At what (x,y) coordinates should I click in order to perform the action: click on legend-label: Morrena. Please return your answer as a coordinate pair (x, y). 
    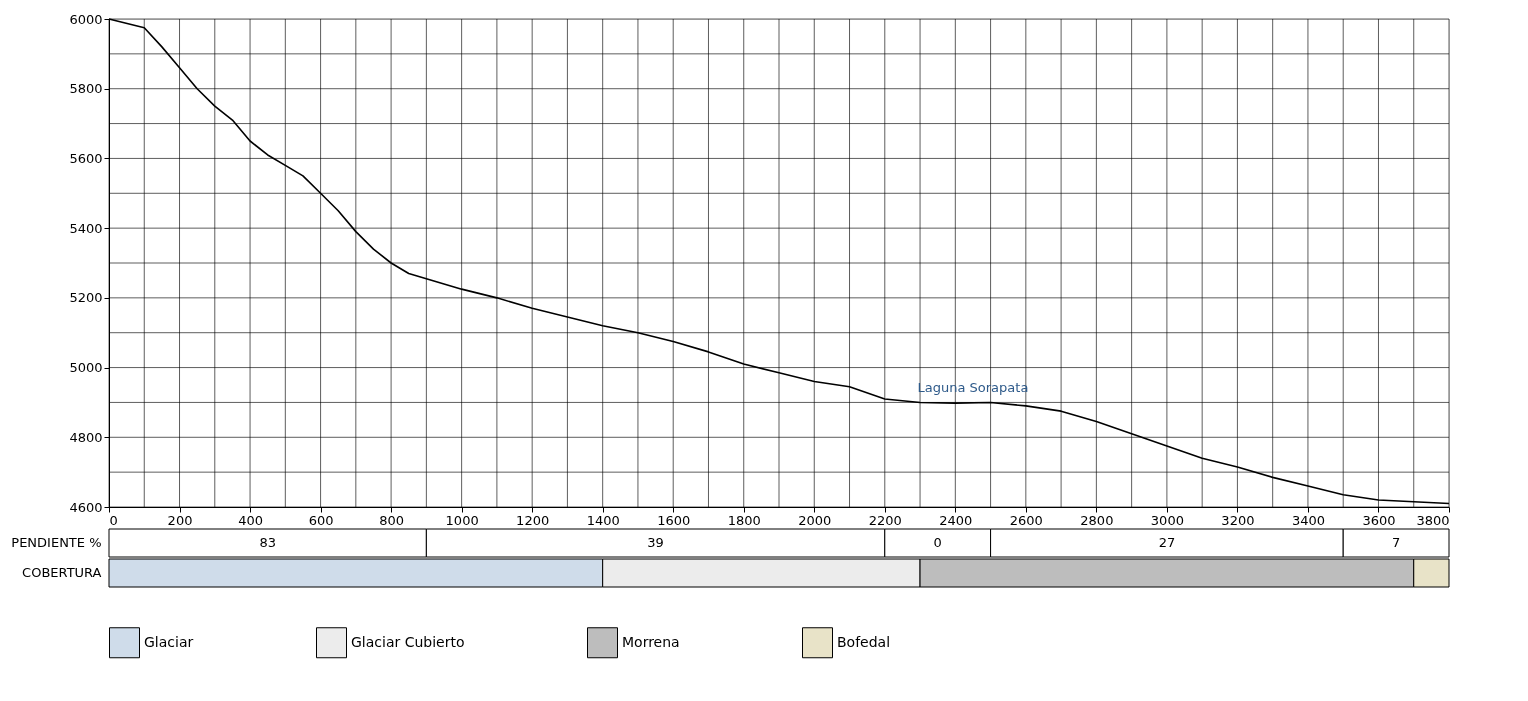
    Looking at the image, I should click on (651, 641).